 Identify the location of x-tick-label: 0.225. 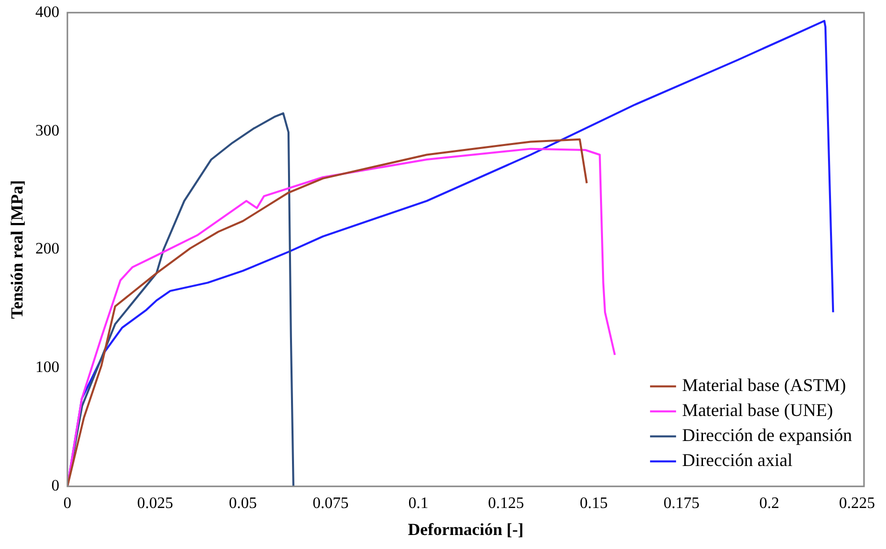
(856, 503).